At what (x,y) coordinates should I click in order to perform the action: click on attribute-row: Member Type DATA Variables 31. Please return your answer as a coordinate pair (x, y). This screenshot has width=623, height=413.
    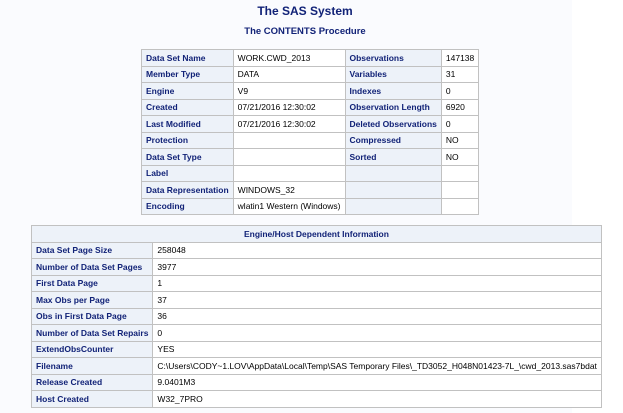
    Looking at the image, I should click on (310, 74).